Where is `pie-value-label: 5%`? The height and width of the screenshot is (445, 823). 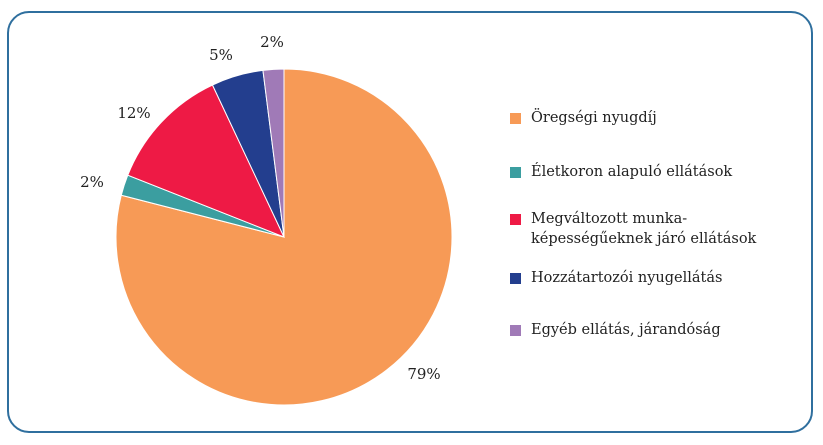
pie-value-label: 5% is located at coordinates (221, 55).